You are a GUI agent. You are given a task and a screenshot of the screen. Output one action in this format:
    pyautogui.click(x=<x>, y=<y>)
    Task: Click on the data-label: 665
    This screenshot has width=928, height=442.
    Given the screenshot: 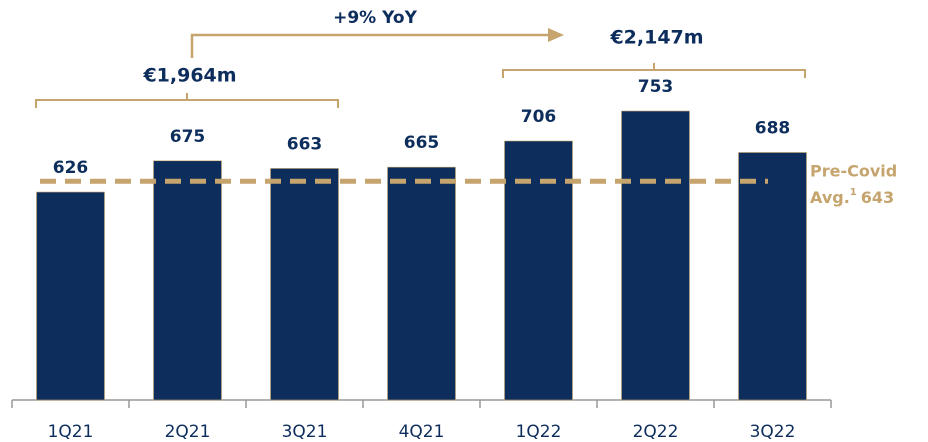 What is the action you would take?
    pyautogui.click(x=422, y=143)
    